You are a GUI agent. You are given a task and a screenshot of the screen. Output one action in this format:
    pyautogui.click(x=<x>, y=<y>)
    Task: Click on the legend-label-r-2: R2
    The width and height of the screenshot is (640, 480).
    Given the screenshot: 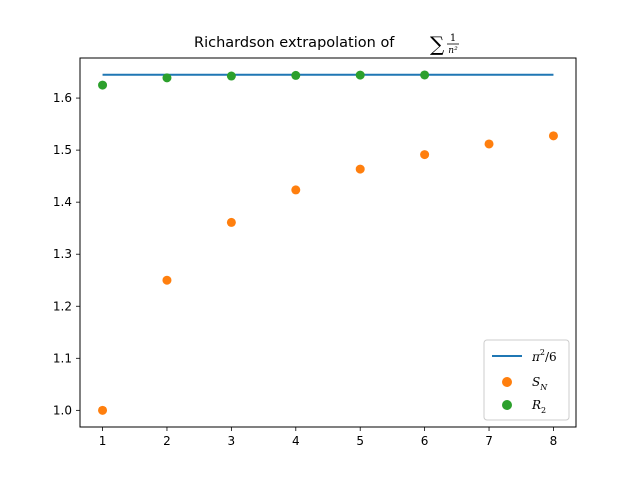 What is the action you would take?
    pyautogui.click(x=538, y=406)
    